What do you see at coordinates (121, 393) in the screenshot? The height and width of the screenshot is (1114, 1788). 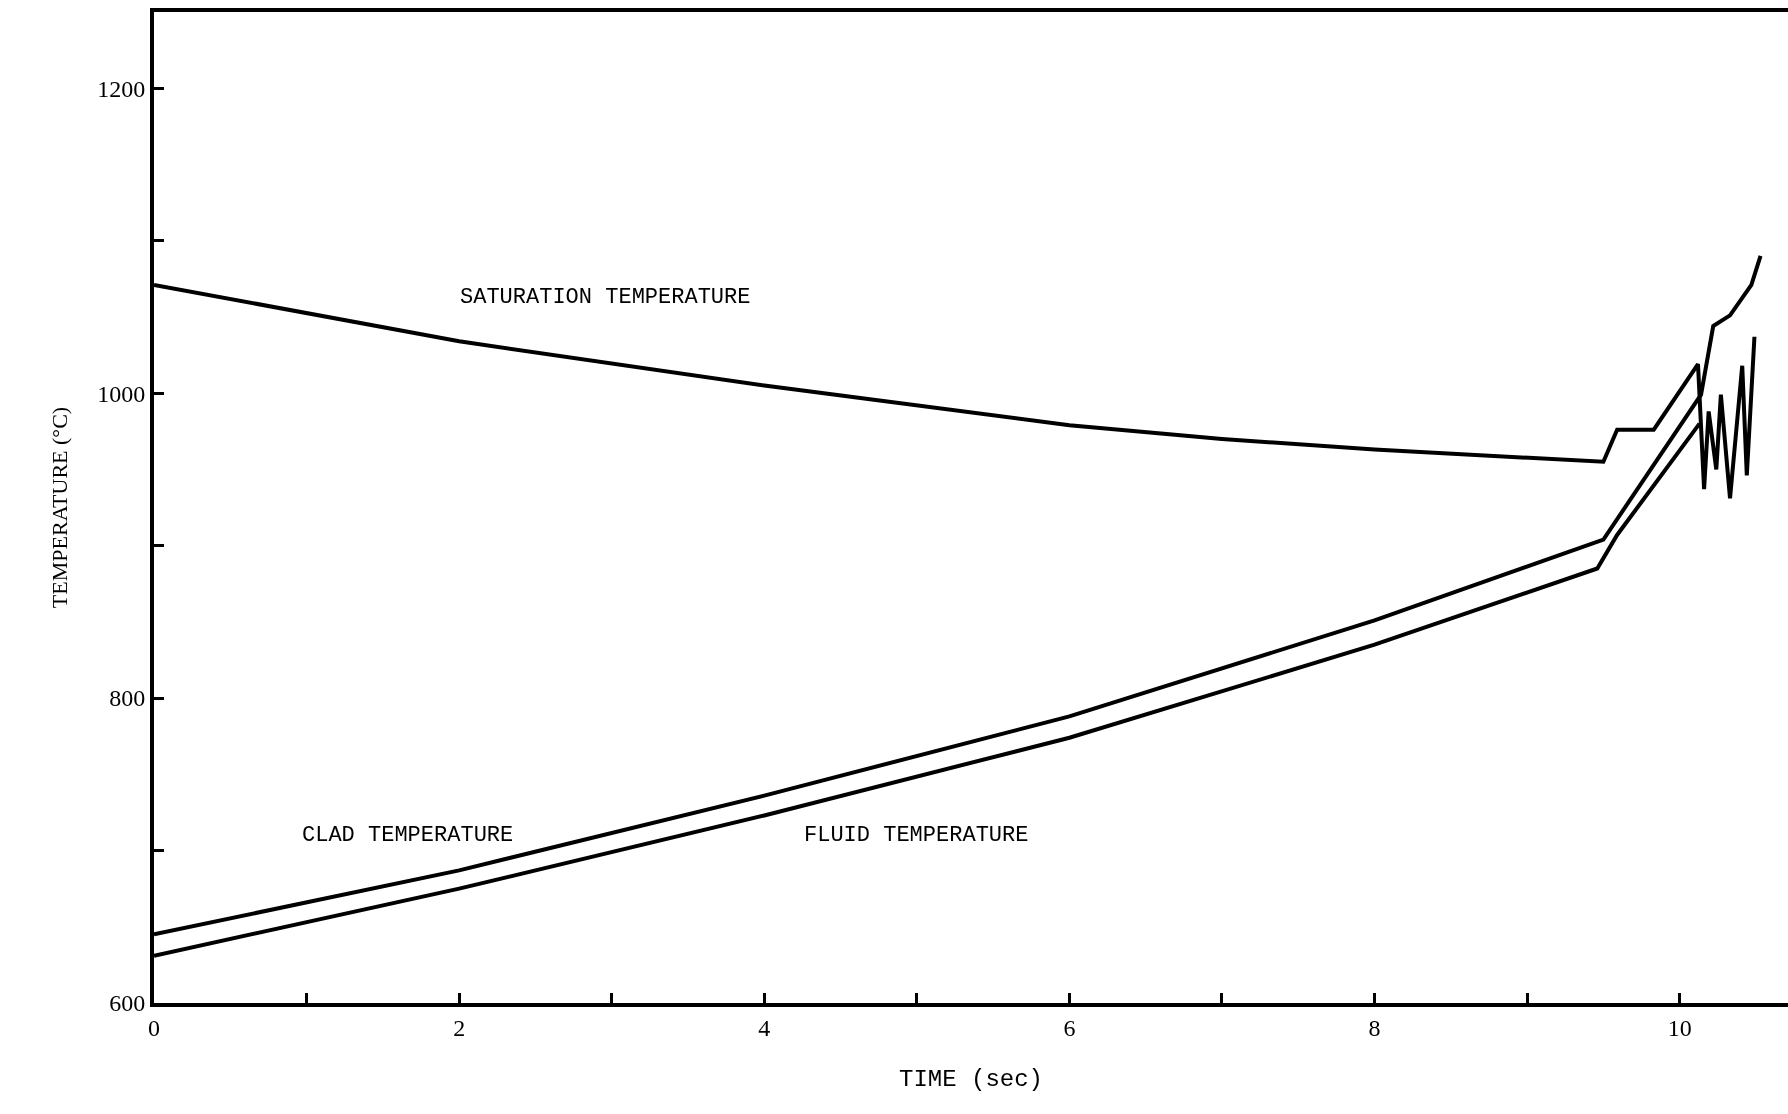 I see `y-tick-label: 1000` at bounding box center [121, 393].